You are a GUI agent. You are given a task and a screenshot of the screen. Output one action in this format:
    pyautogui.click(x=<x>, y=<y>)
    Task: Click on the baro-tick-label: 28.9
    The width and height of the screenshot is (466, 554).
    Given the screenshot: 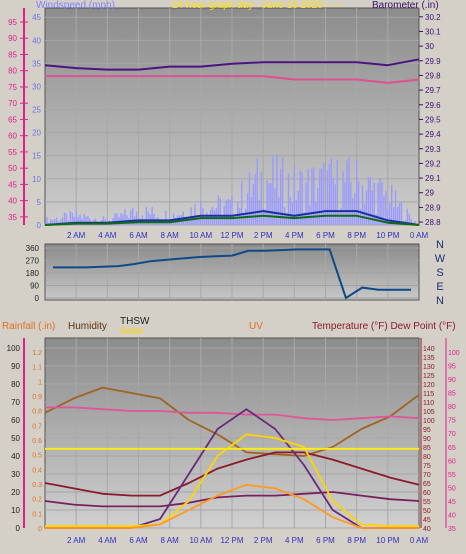 What is the action you would take?
    pyautogui.click(x=433, y=207)
    